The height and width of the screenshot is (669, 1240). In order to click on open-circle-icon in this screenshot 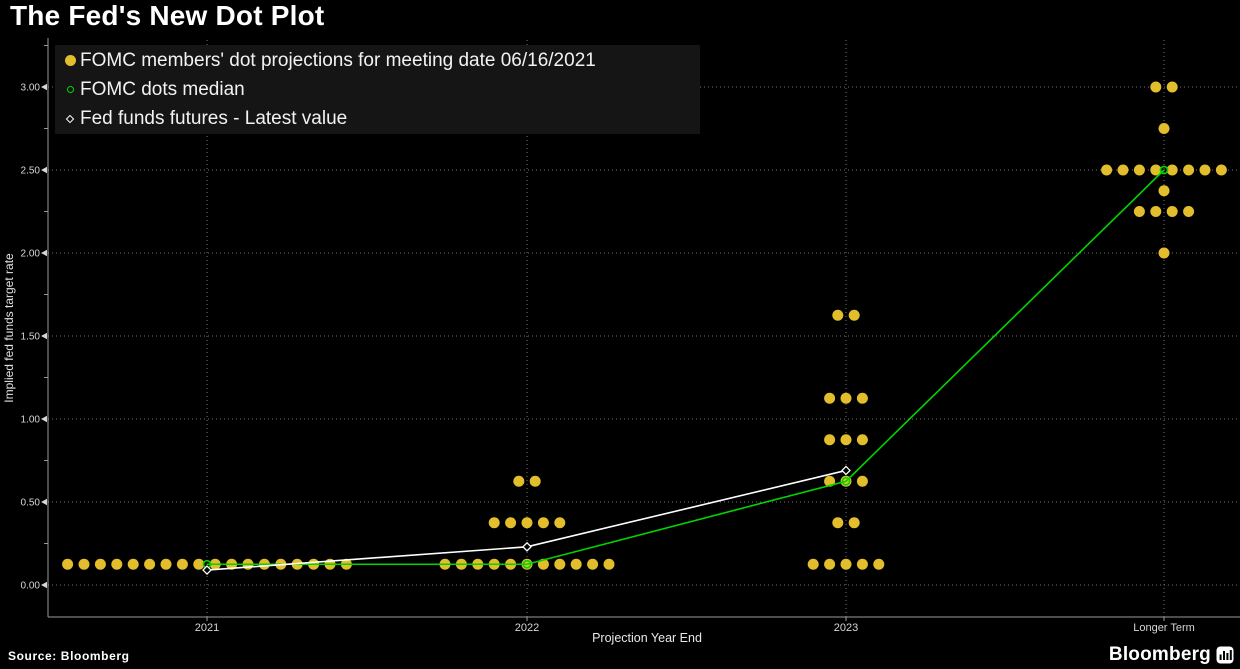, I will do `click(70, 89)`.